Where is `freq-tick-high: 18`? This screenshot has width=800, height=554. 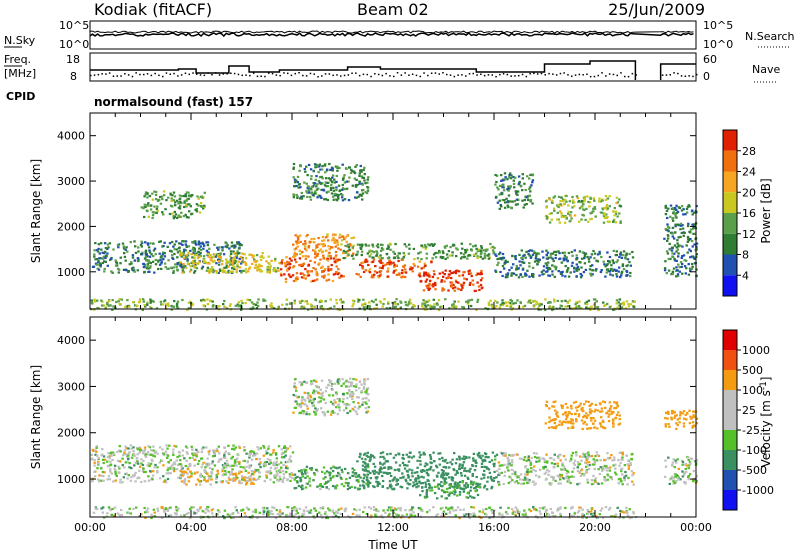
freq-tick-high: 18 is located at coordinates (73, 59).